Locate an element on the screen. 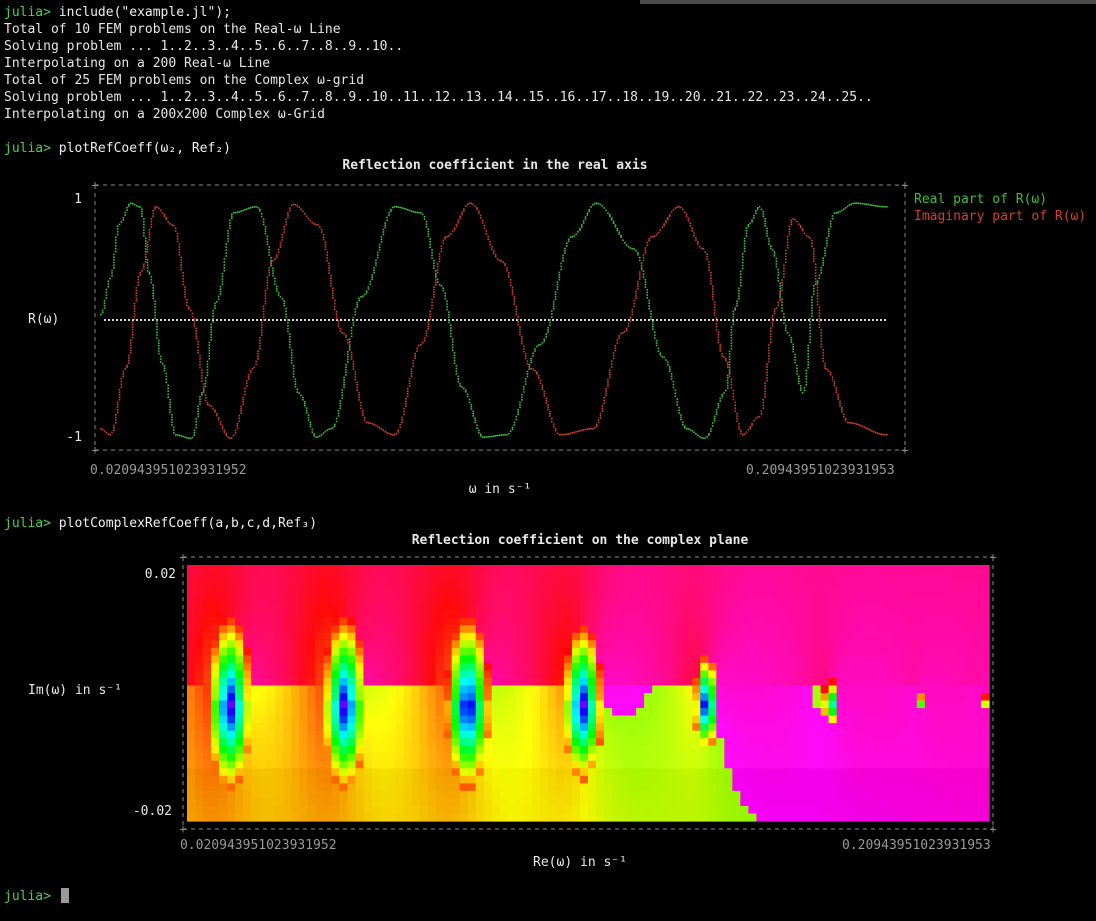 The height and width of the screenshot is (921, 1096). chart1-ytick-label: 1 is located at coordinates (78, 199).